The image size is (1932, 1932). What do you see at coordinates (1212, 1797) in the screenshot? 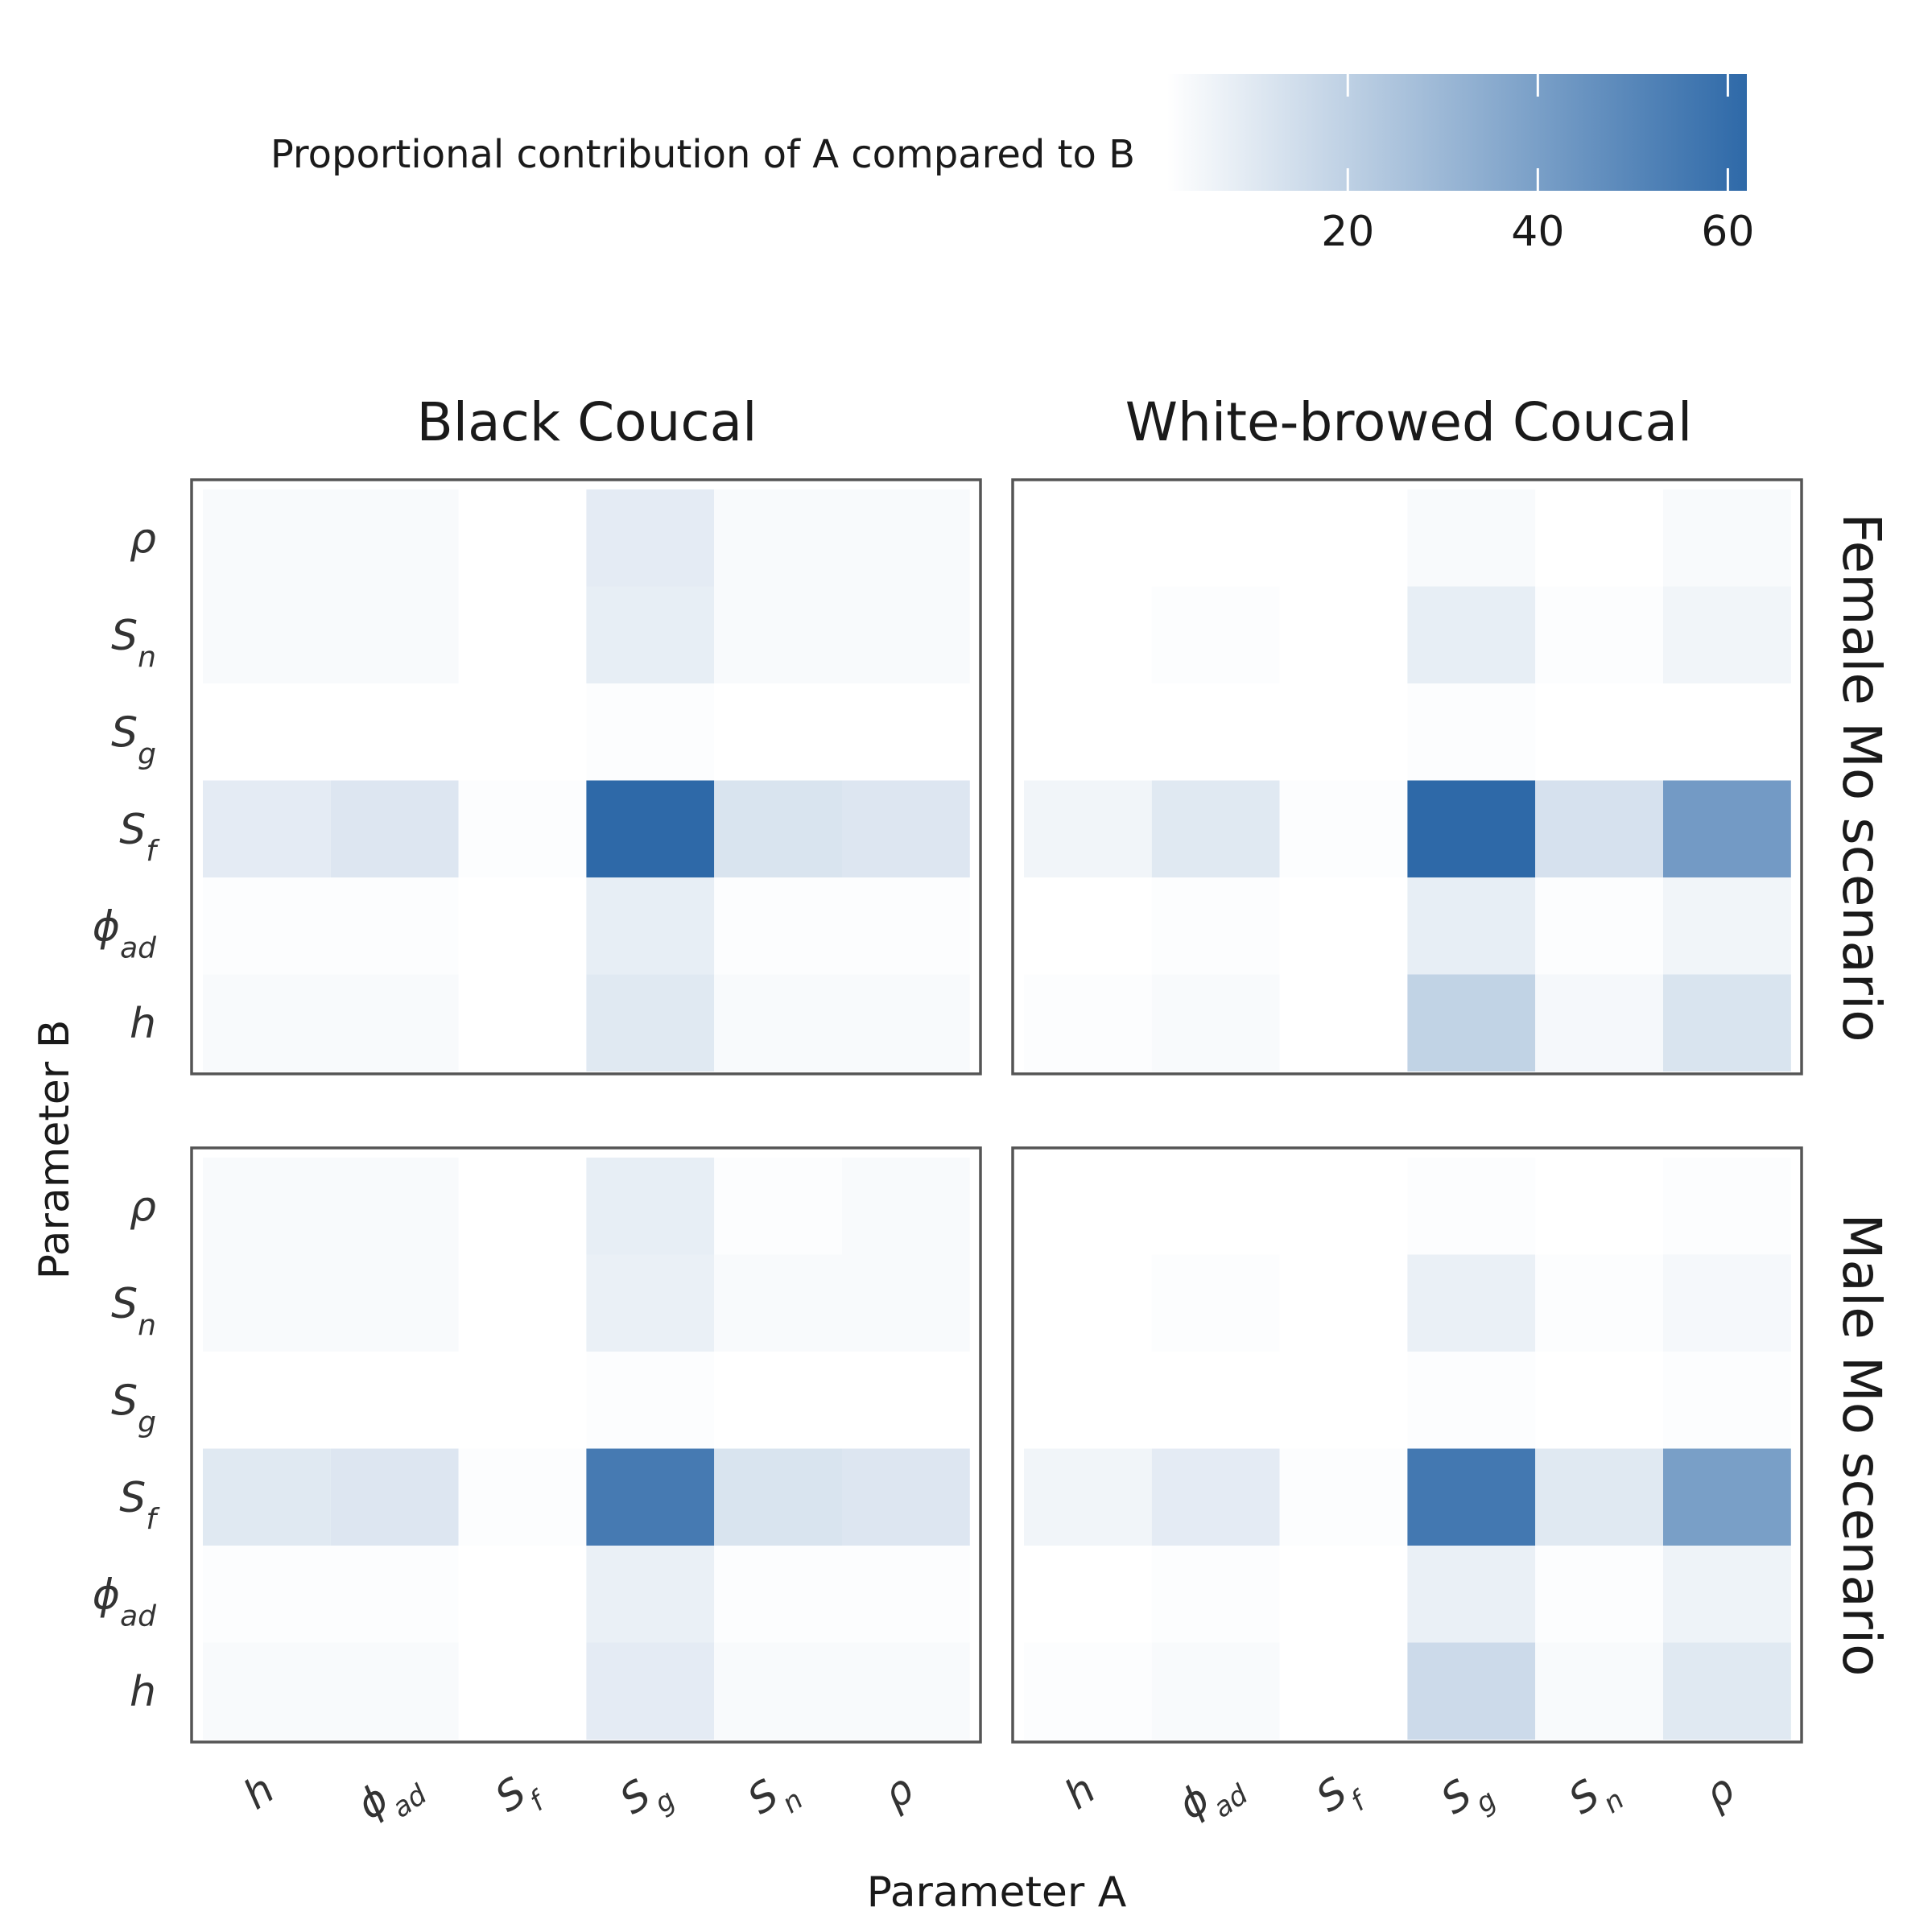
I see `x-tick-label: ϕad` at bounding box center [1212, 1797].